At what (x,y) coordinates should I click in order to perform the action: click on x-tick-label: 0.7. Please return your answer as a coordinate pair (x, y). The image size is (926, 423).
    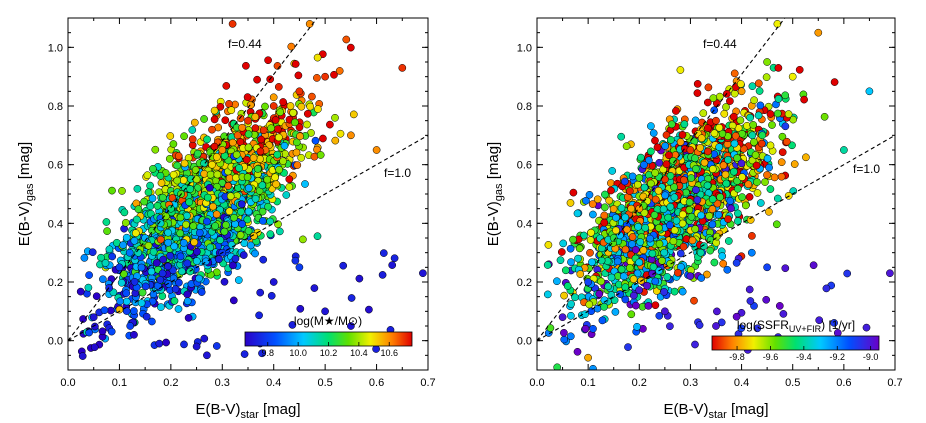
    Looking at the image, I should click on (894, 383).